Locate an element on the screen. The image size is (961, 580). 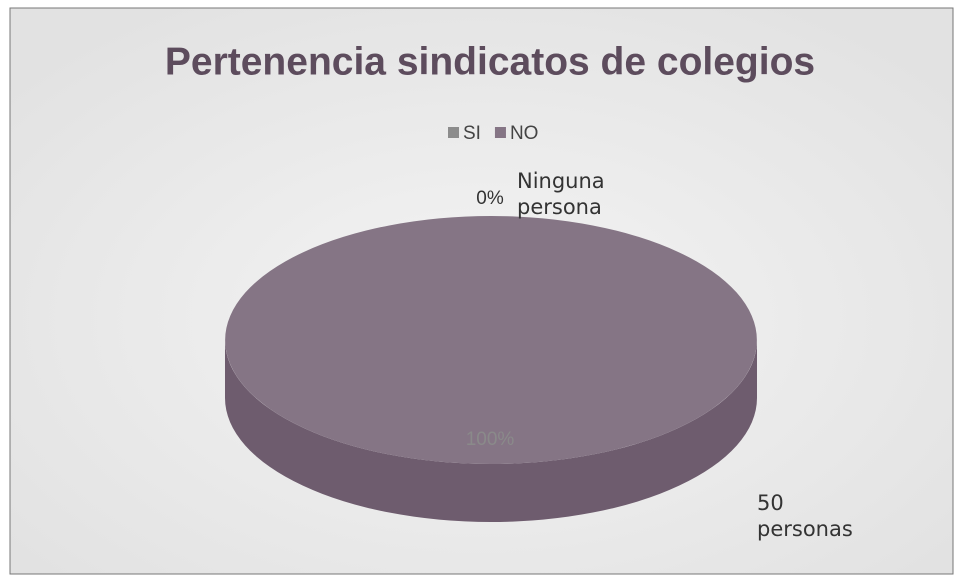
chart-title: Pertenencia sindicatos de colegios is located at coordinates (490, 61).